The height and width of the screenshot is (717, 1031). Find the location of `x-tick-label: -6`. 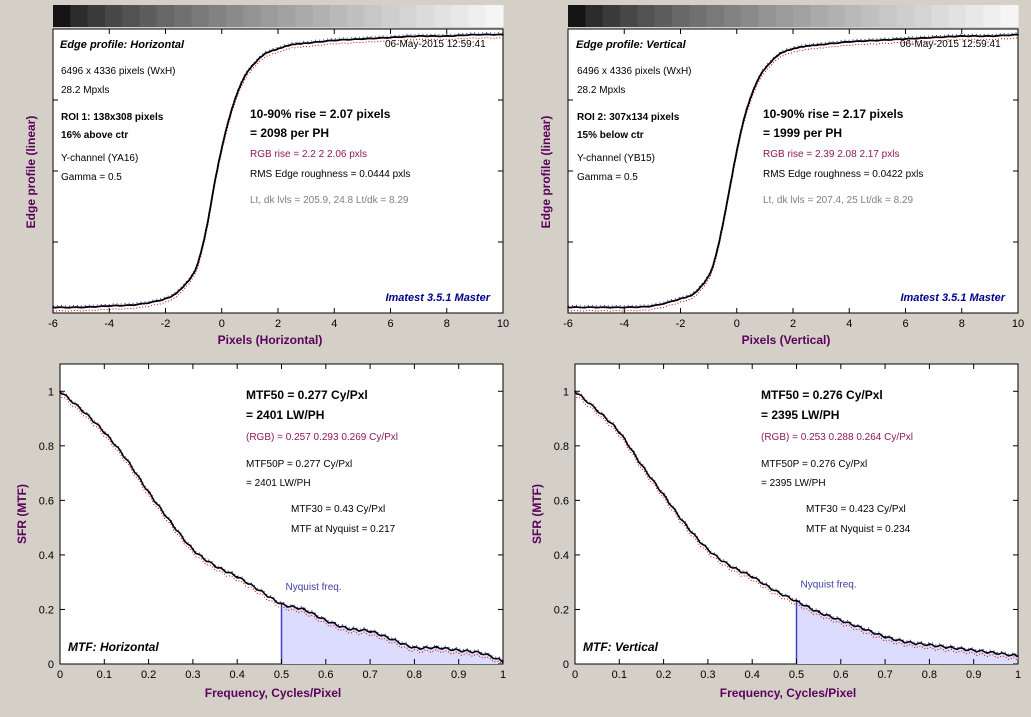

x-tick-label: -6 is located at coordinates (568, 324).